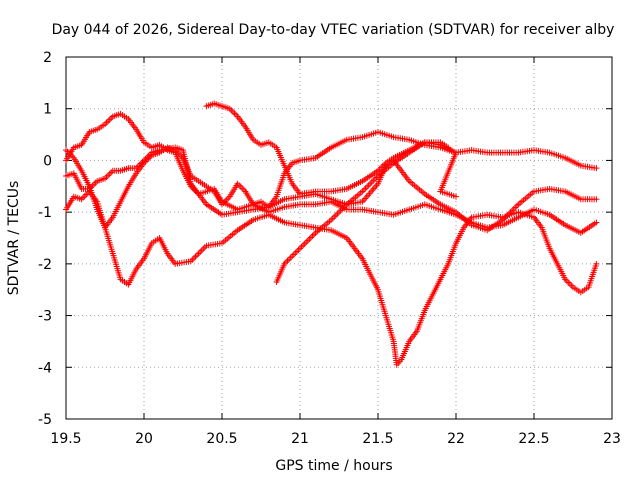 The height and width of the screenshot is (480, 640). What do you see at coordinates (456, 439) in the screenshot?
I see `x-tick-label: 22` at bounding box center [456, 439].